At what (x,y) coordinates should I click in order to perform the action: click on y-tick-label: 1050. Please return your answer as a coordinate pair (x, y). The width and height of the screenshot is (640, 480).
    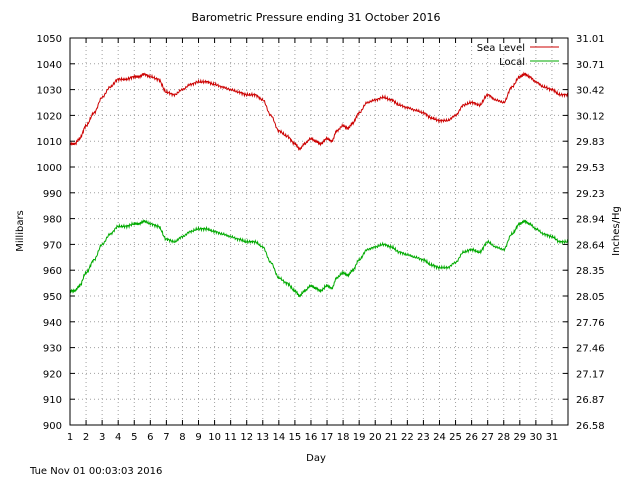
    Looking at the image, I should click on (49, 39).